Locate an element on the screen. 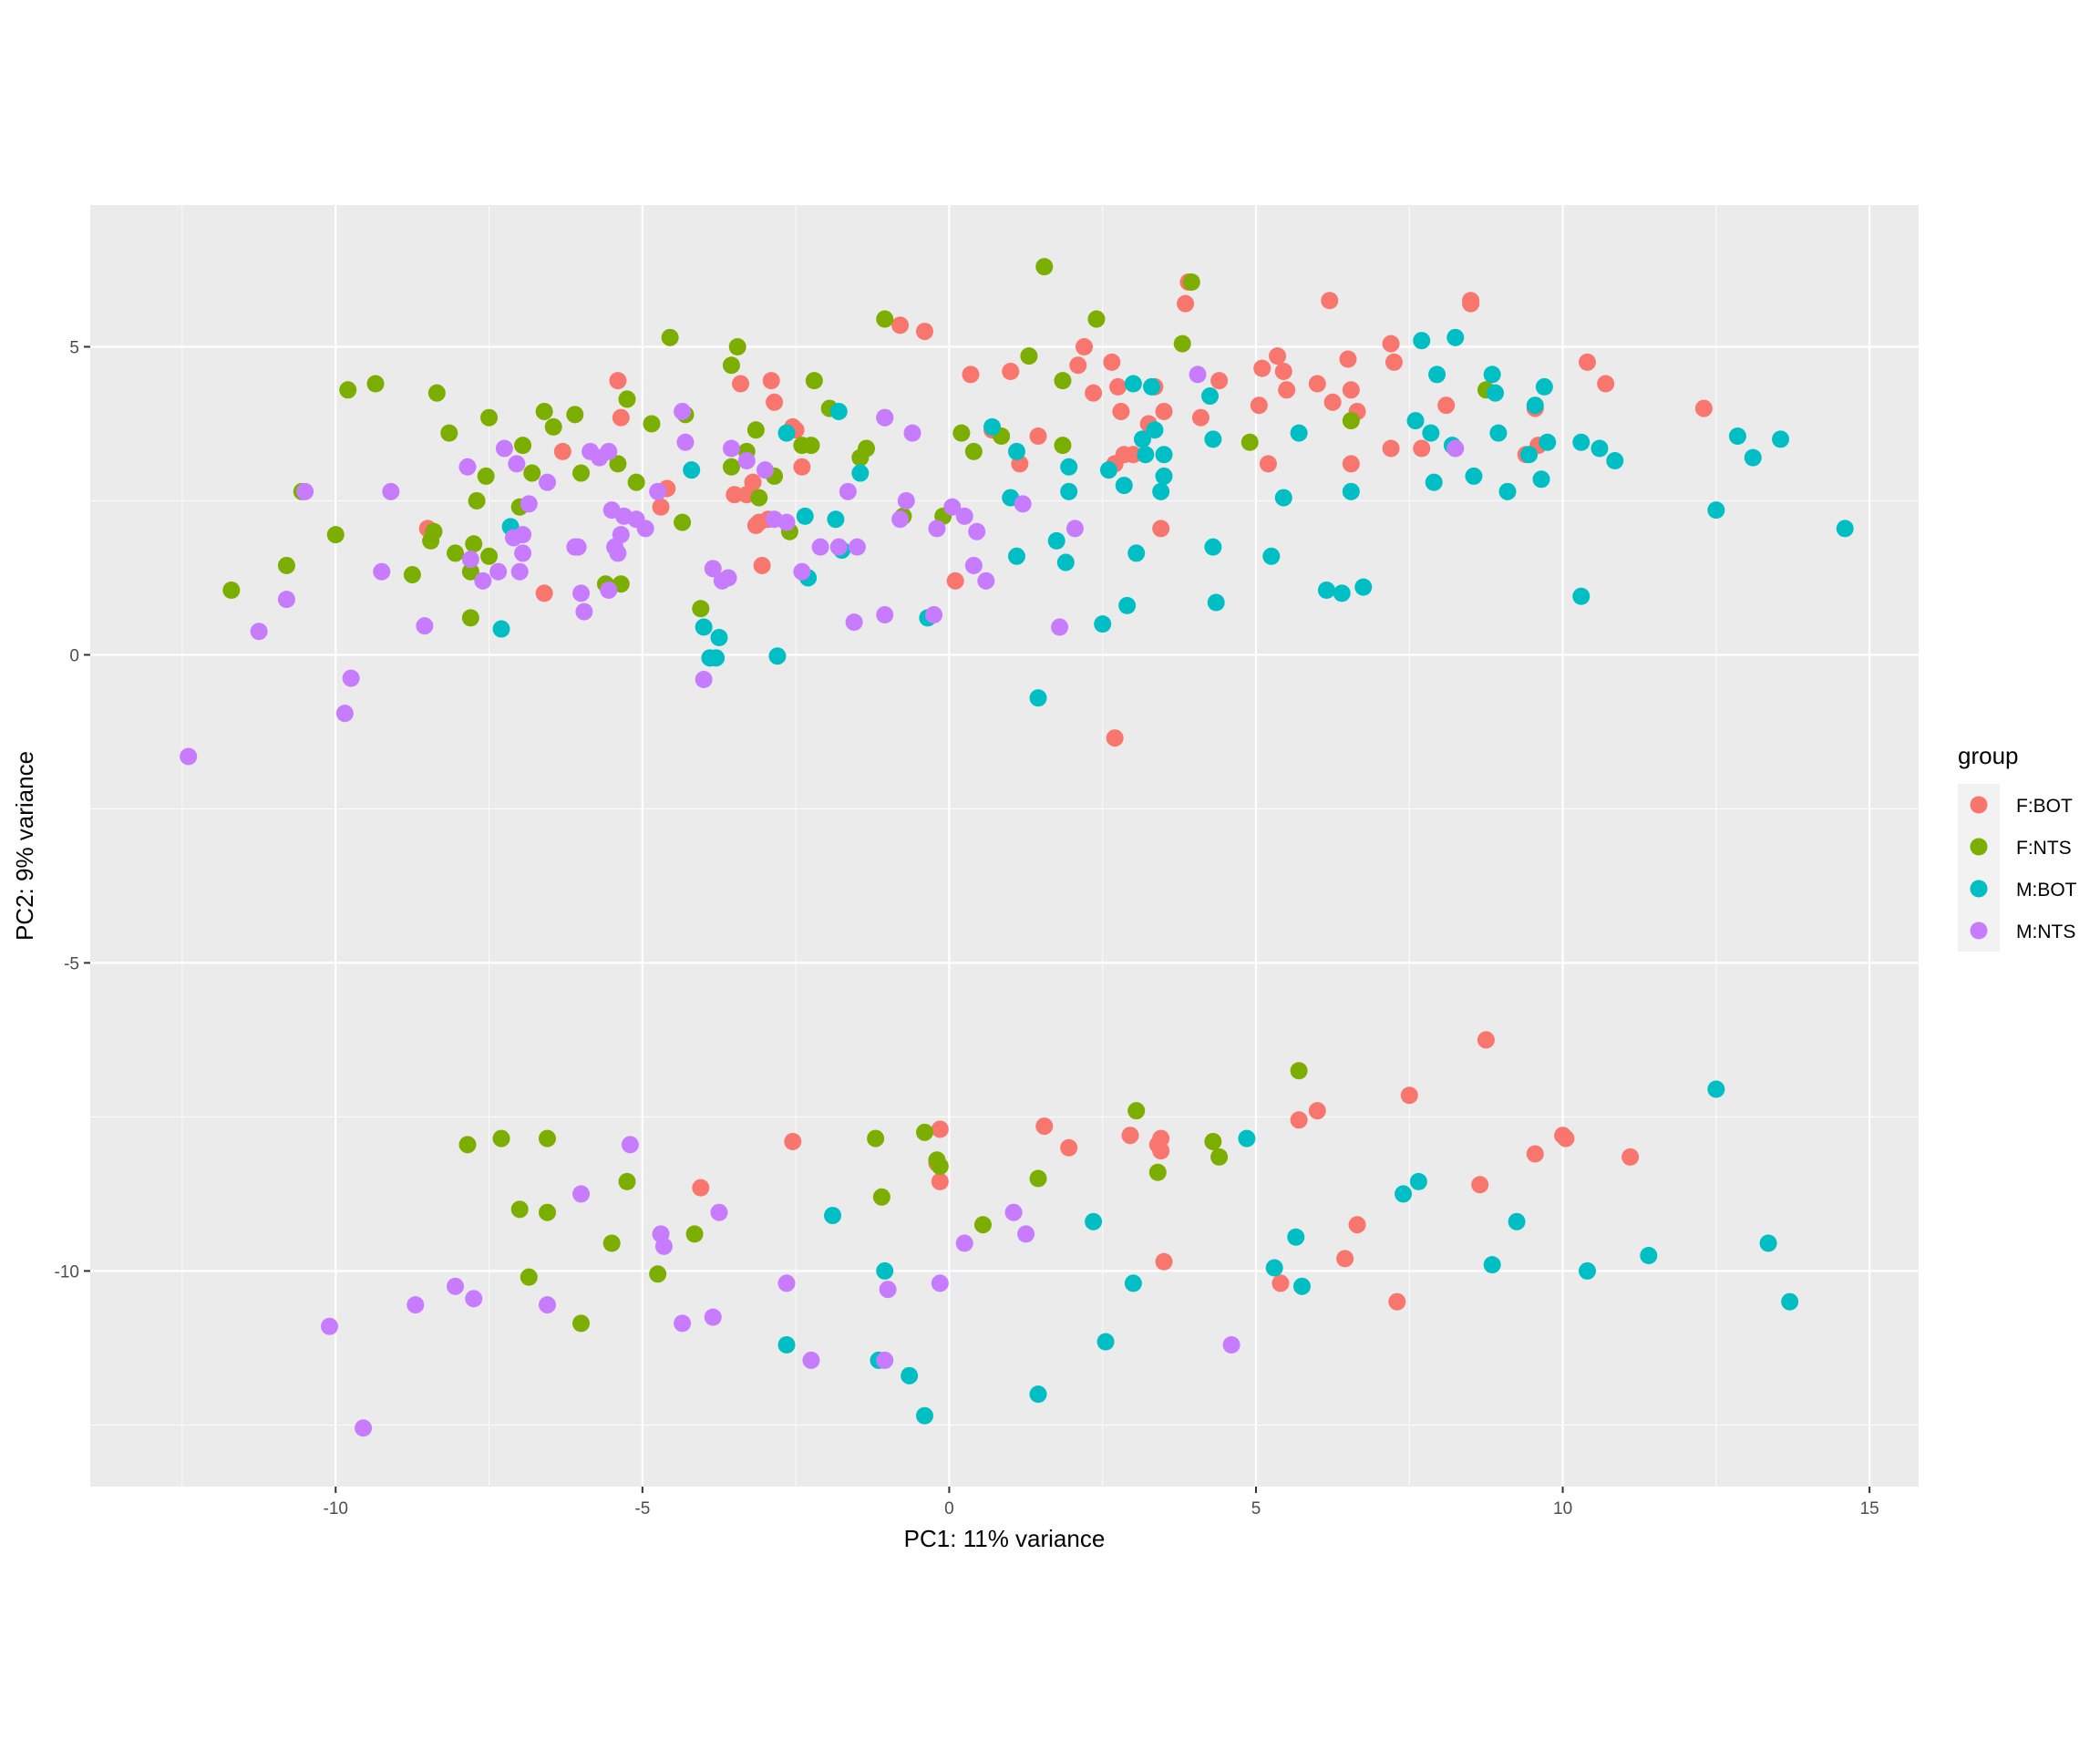 This screenshot has height=1750, width=2100. x-tick-label: 15 is located at coordinates (1869, 1509).